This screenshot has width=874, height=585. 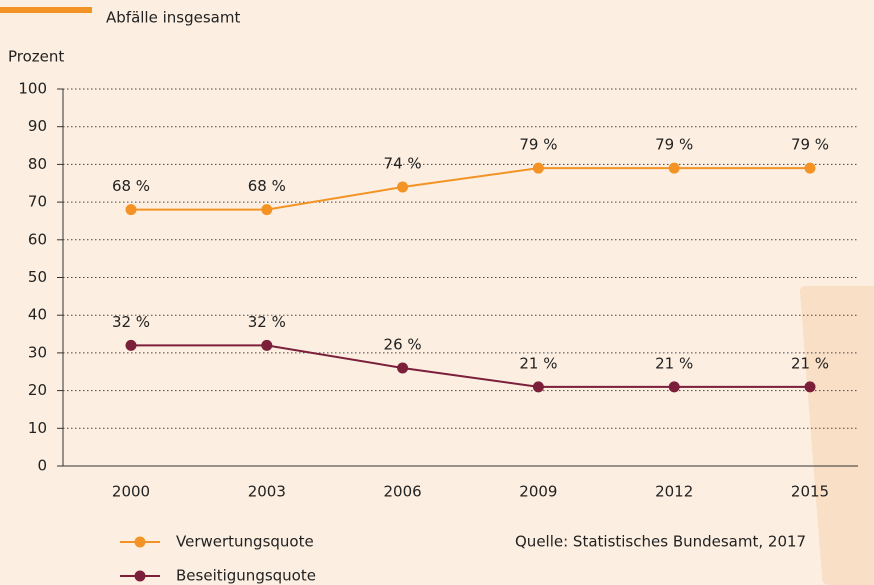 What do you see at coordinates (131, 492) in the screenshot?
I see `x-tick-label: 2000` at bounding box center [131, 492].